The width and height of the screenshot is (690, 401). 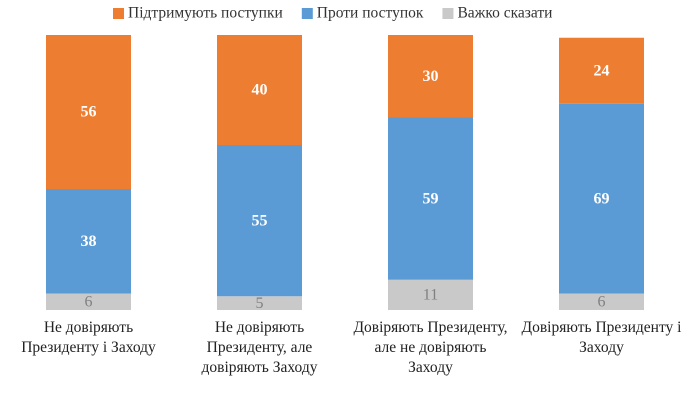 I want to click on legend-label: Важко сказати, so click(x=504, y=13).